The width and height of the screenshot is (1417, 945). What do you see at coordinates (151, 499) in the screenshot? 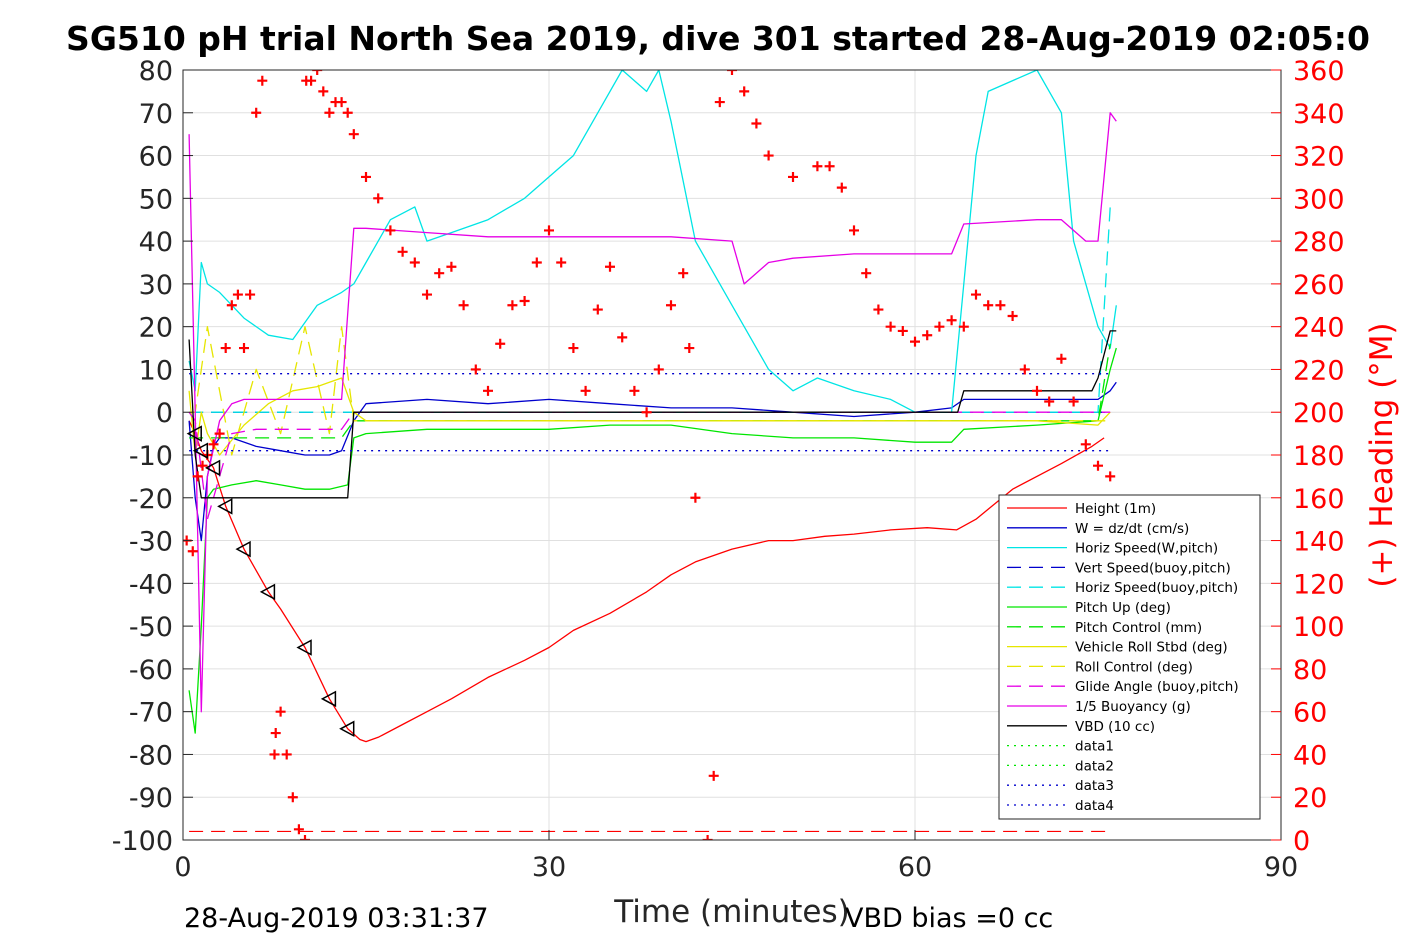
I see `y-tick-label-10: -20` at bounding box center [151, 499].